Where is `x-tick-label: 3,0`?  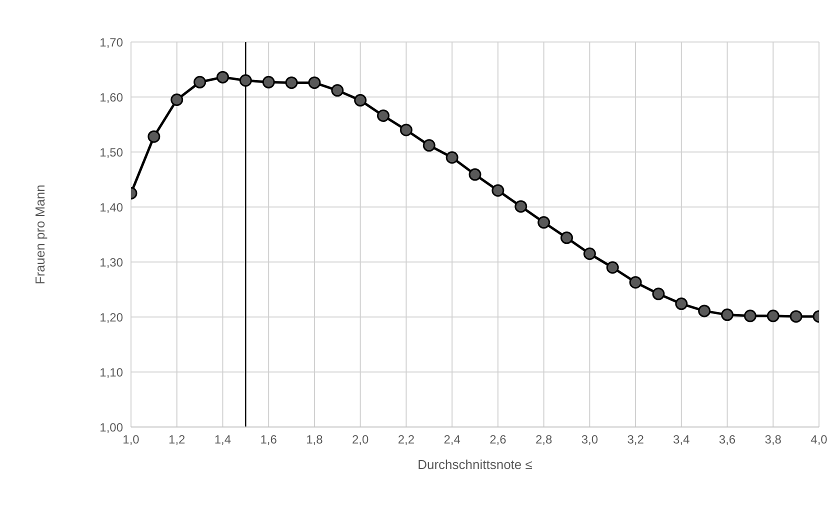 x-tick-label: 3,0 is located at coordinates (589, 439).